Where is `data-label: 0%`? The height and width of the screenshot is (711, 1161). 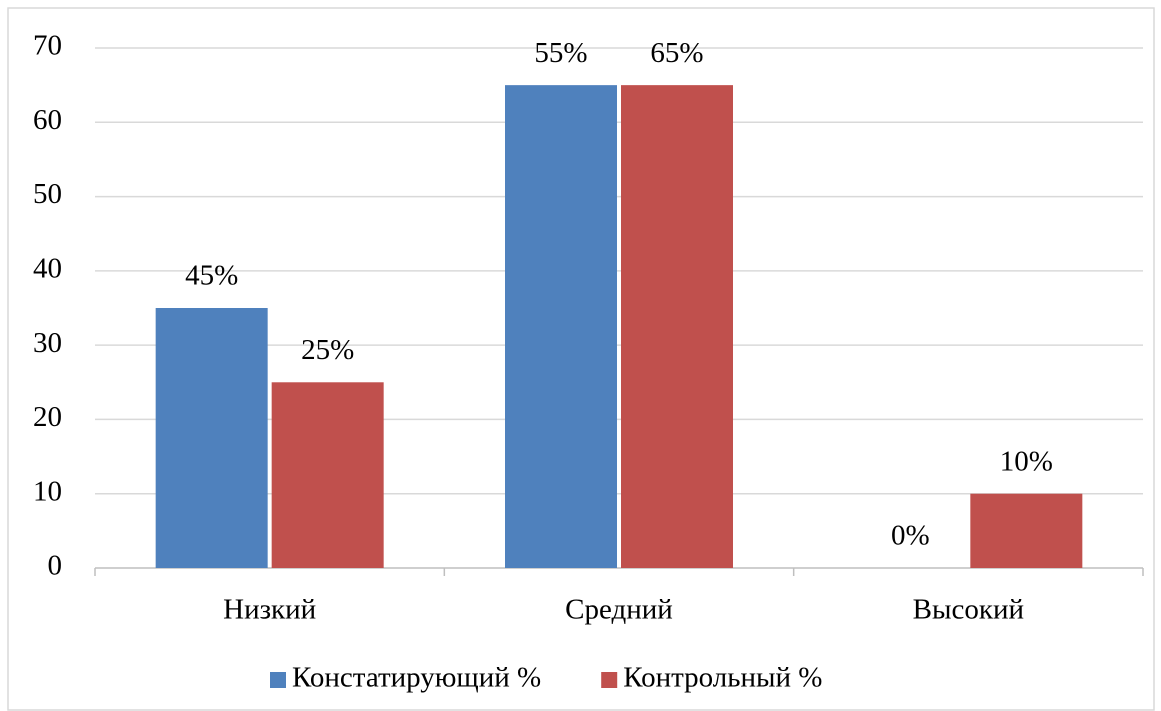
data-label: 0% is located at coordinates (910, 536).